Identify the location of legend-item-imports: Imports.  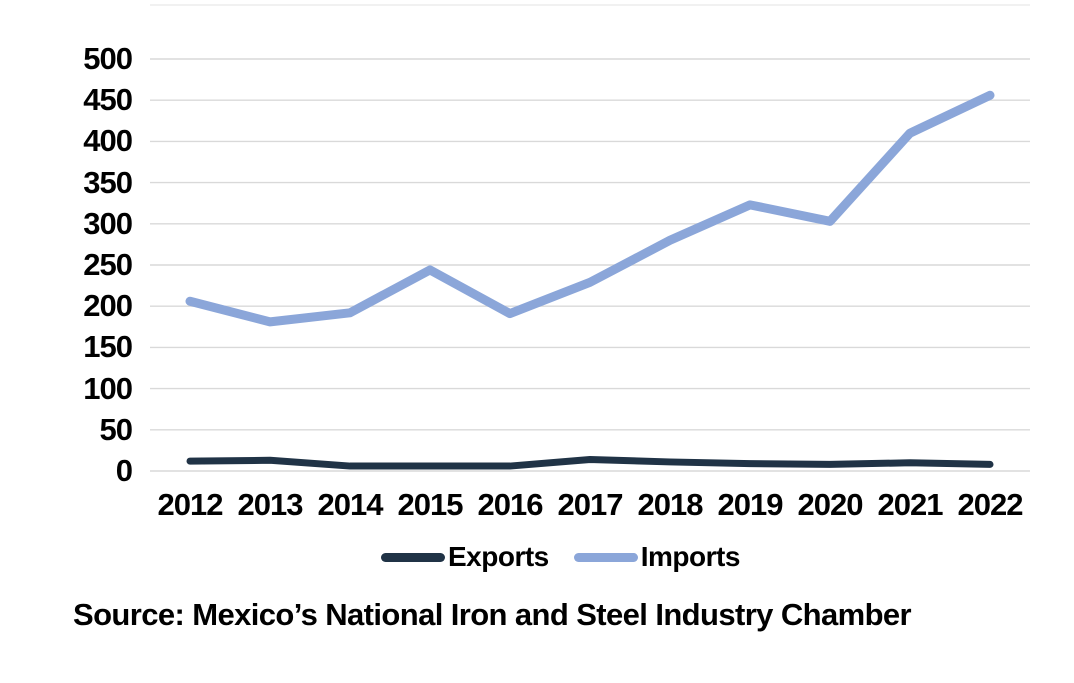
(657, 557).